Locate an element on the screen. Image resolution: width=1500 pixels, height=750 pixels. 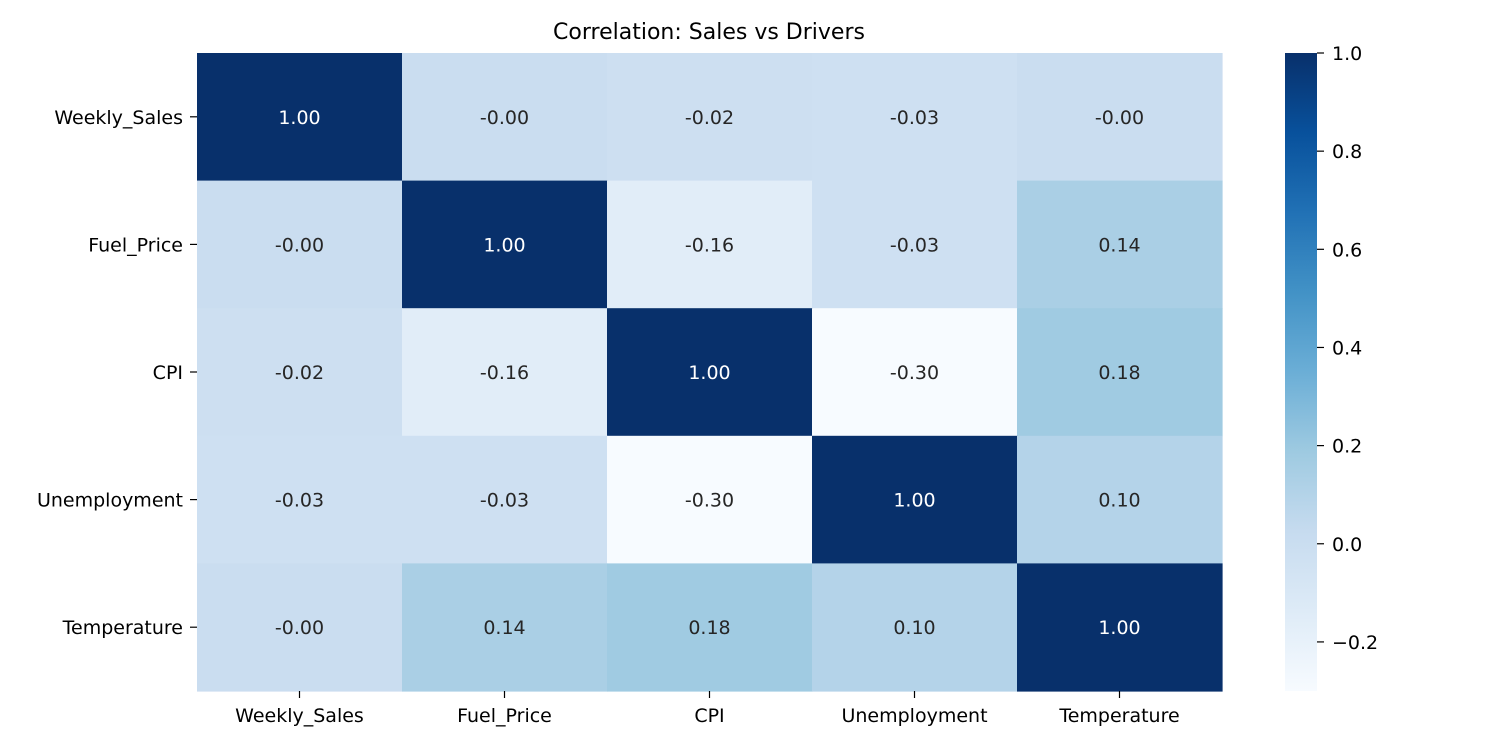
colorbar-tick-label: 0.4 is located at coordinates (1347, 348).